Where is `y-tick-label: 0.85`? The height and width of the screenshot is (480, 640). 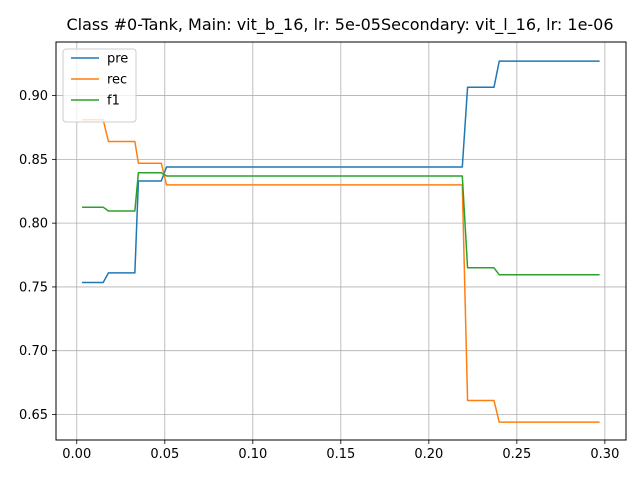 y-tick-label: 0.85 is located at coordinates (33, 160).